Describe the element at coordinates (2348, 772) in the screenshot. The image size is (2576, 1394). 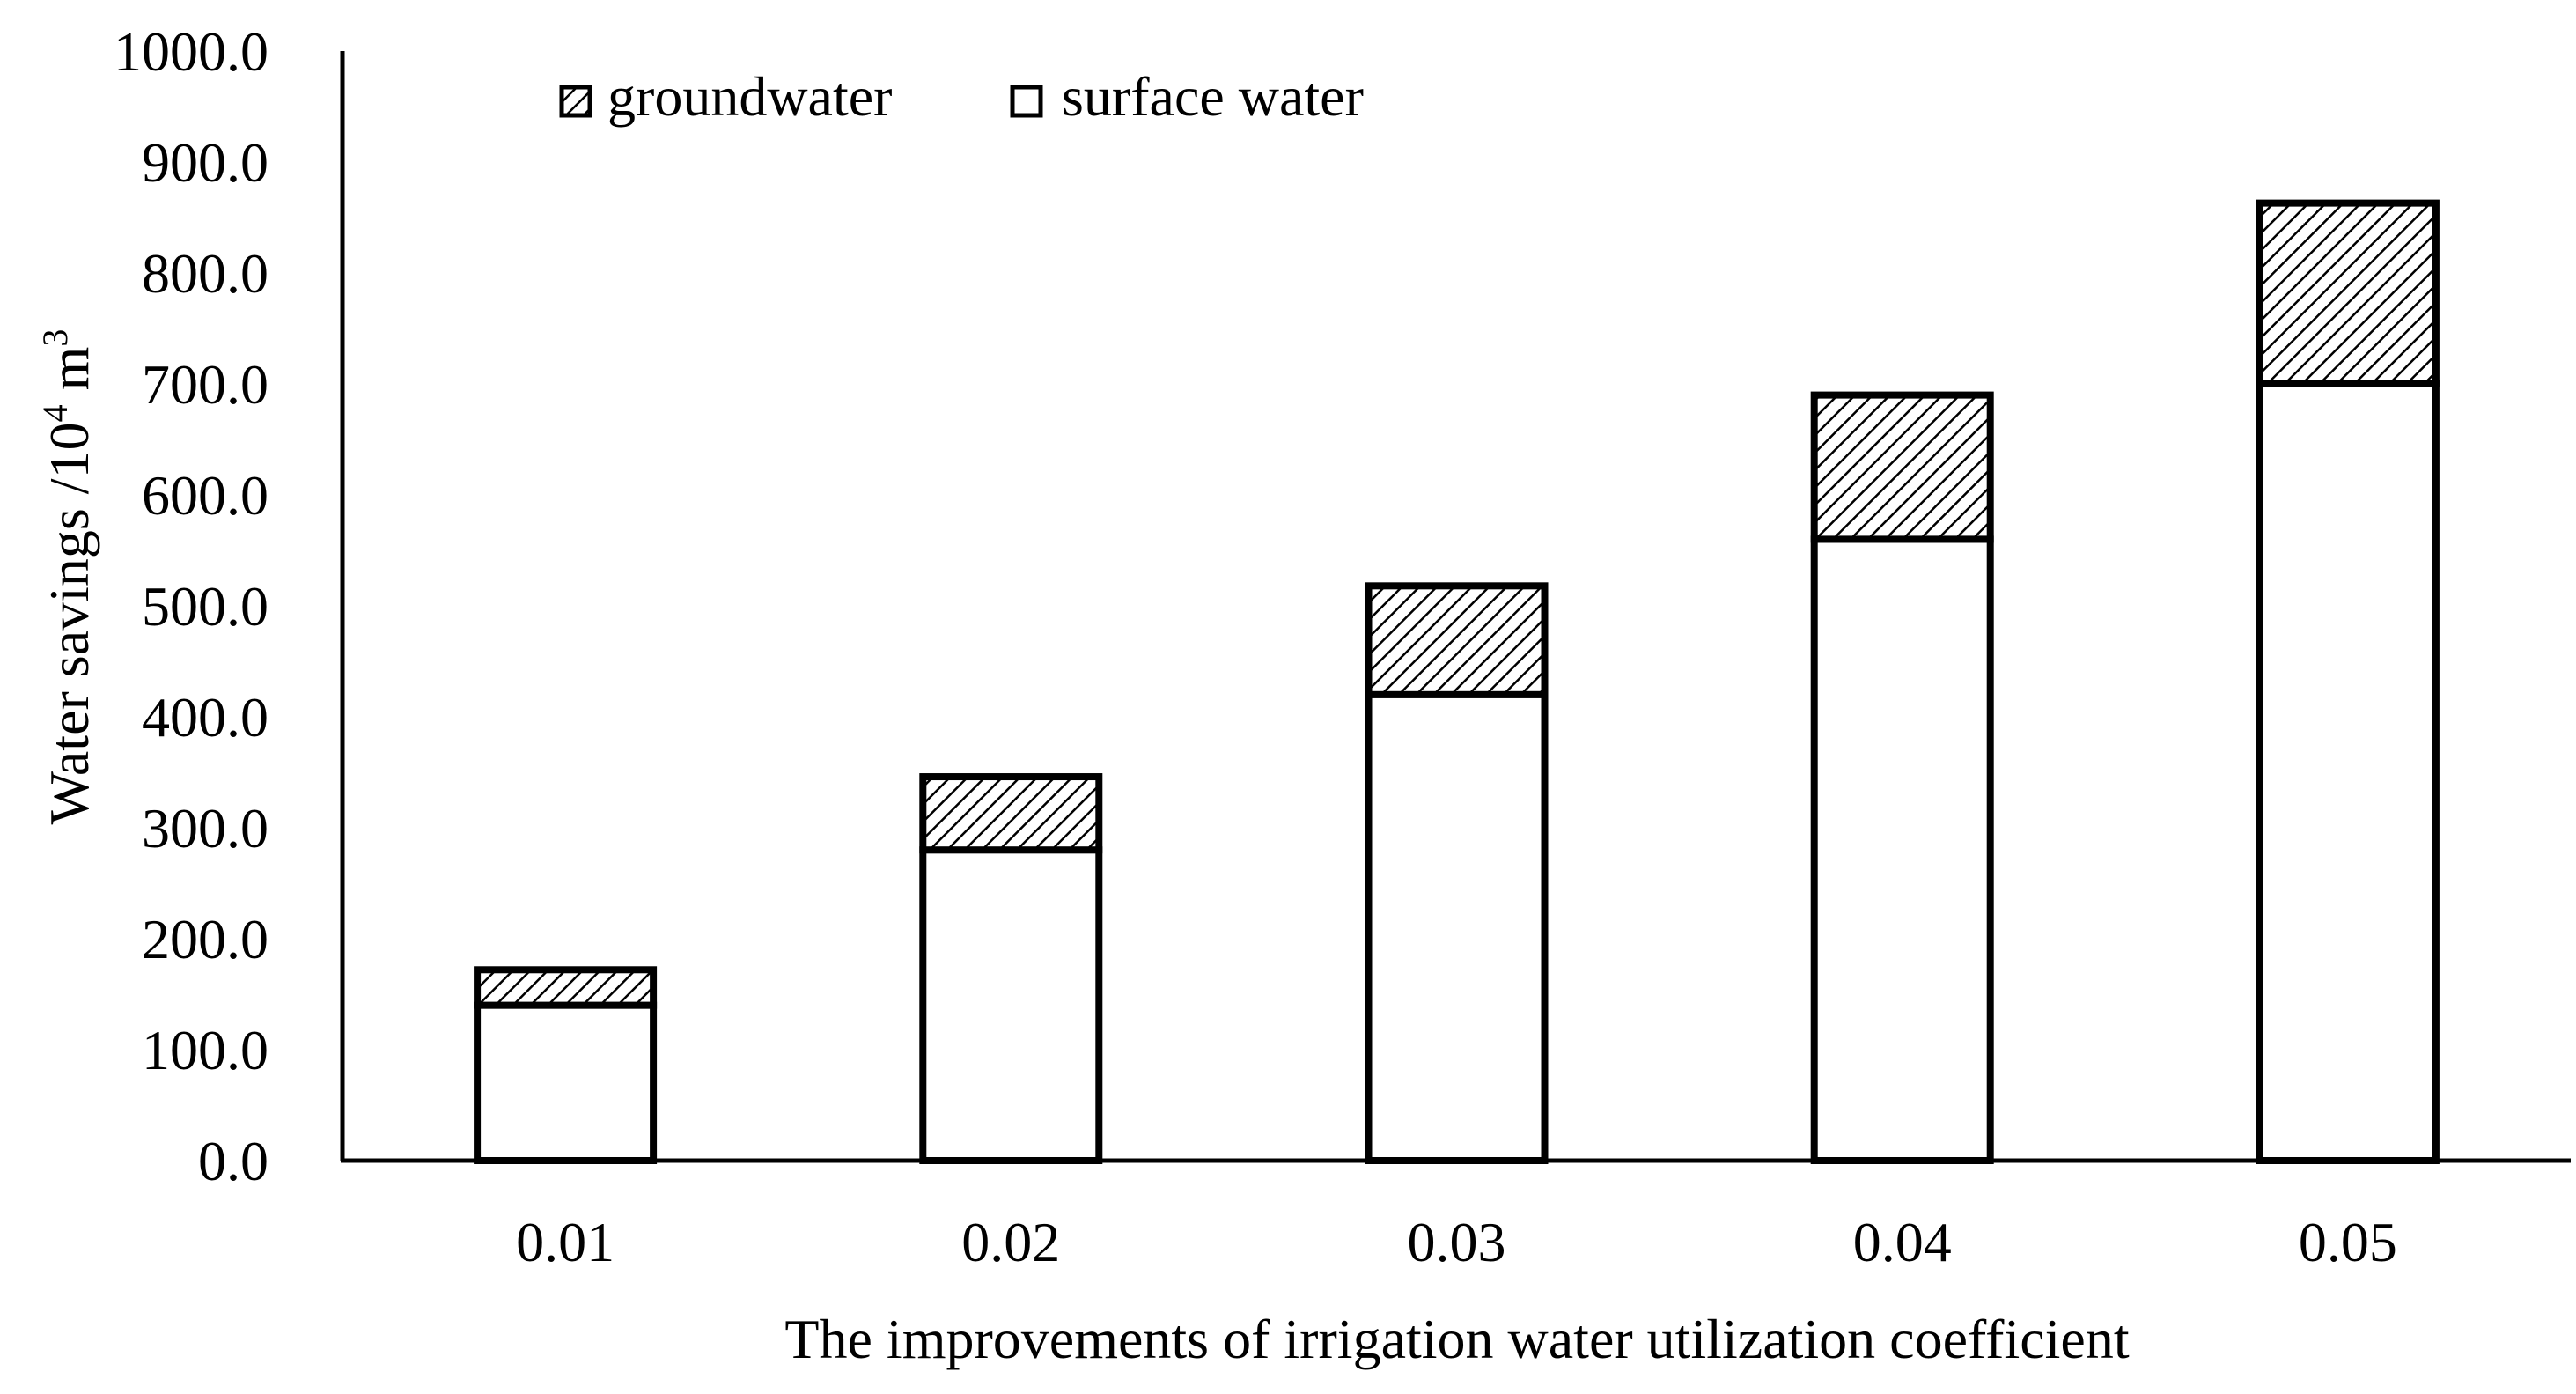
I see `bar-surface-water-0.05` at that location.